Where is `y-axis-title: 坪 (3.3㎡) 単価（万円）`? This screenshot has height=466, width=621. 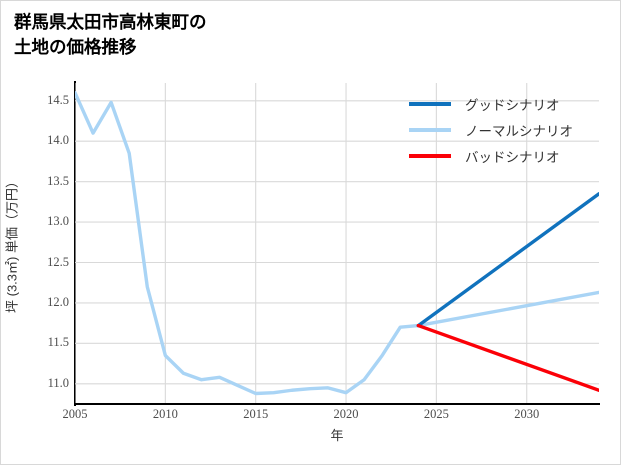
y-axis-title: 坪 (3.3㎡) 単価（万円） is located at coordinates (12, 244).